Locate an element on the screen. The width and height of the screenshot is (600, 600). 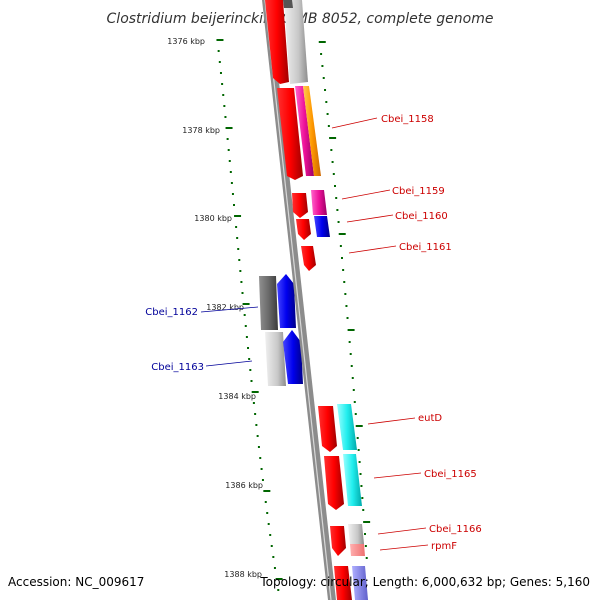
label-rpmf: rpmF is located at coordinates (444, 546).